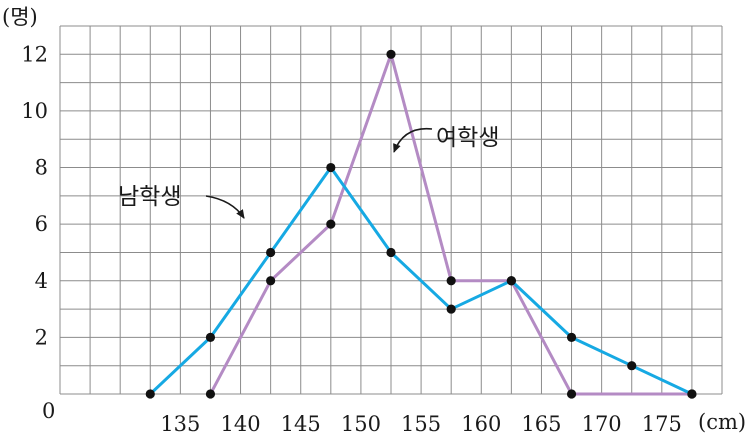 Image resolution: width=753 pixels, height=441 pixels. I want to click on x-tick-label: 160, so click(481, 424).